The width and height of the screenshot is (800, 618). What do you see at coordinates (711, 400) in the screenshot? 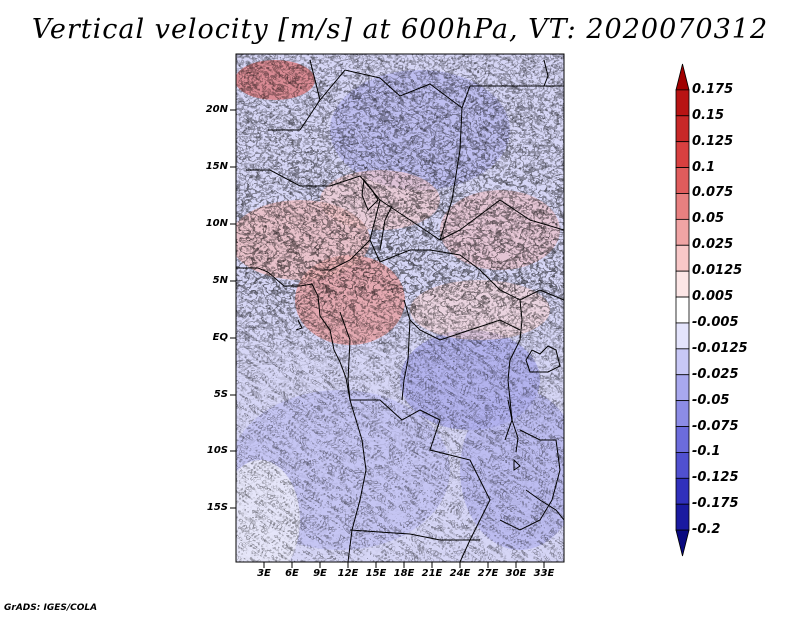
I see `colorbar-label: -0.05` at bounding box center [711, 400].